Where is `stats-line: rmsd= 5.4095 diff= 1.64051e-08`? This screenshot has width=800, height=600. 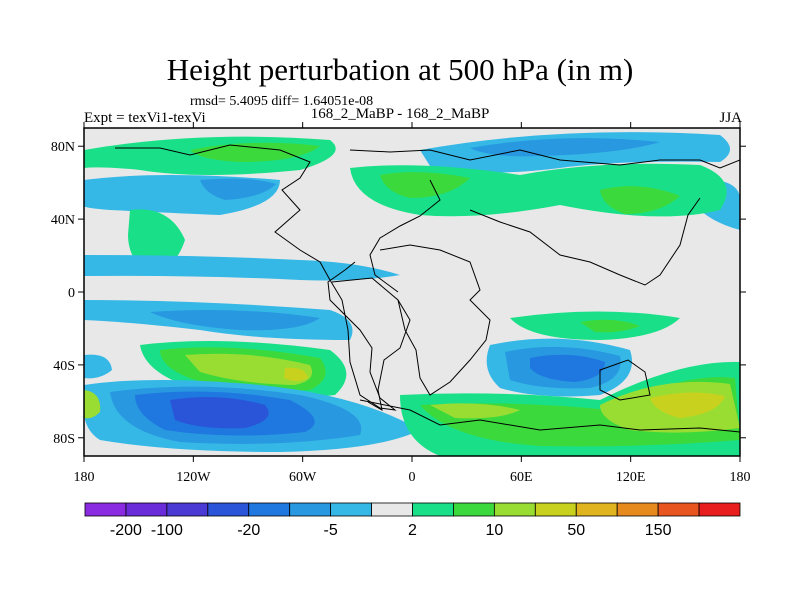
stats-line: rmsd= 5.4095 diff= 1.64051e-08 is located at coordinates (282, 101).